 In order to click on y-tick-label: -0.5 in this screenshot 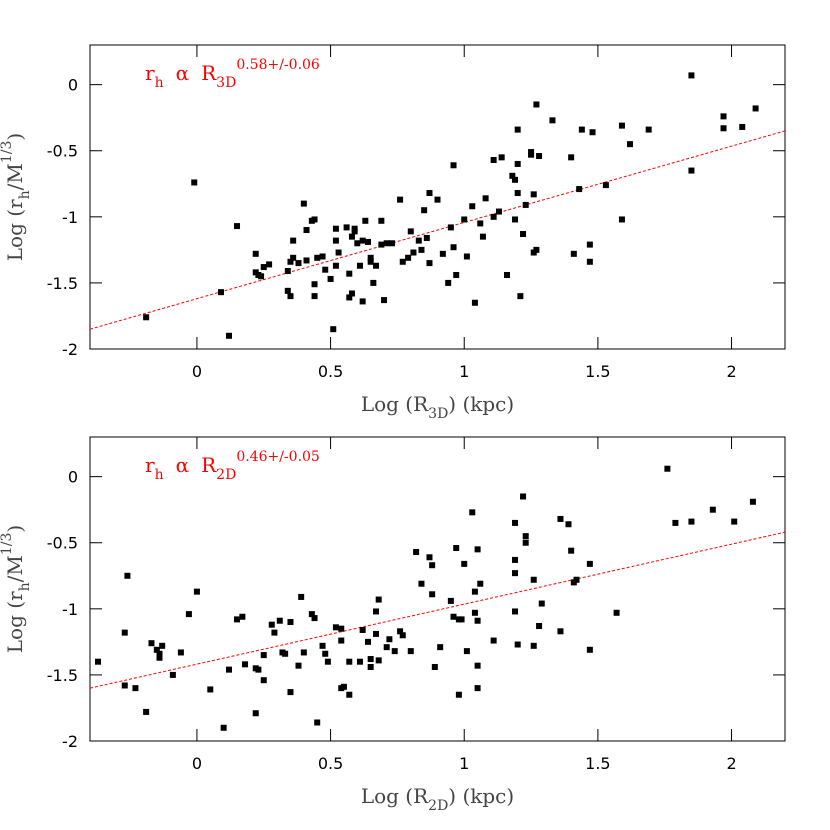, I will do `click(62, 151)`.